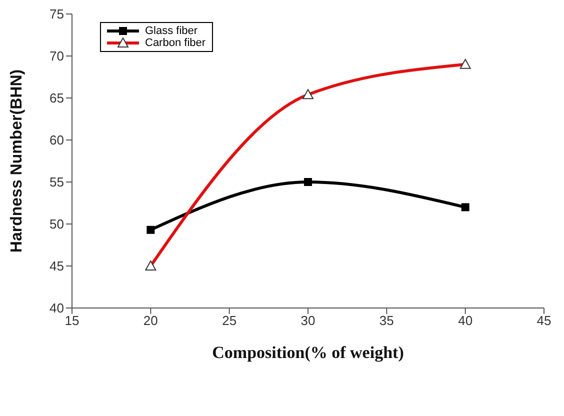  I want to click on y-tick-label: 65, so click(57, 98).